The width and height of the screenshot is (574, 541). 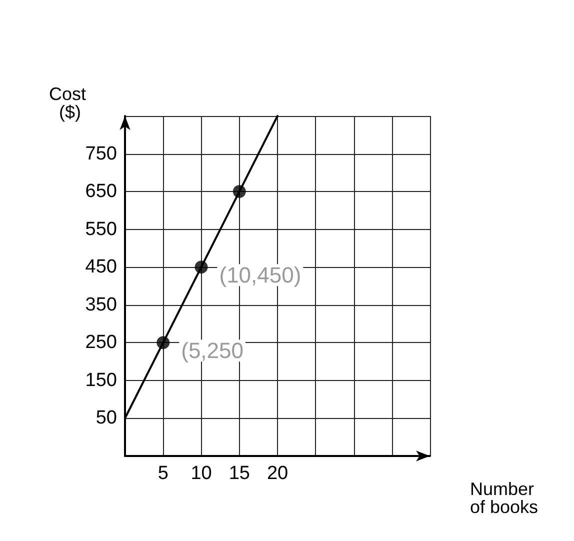 I want to click on x-tick-label: 10, so click(x=201, y=473).